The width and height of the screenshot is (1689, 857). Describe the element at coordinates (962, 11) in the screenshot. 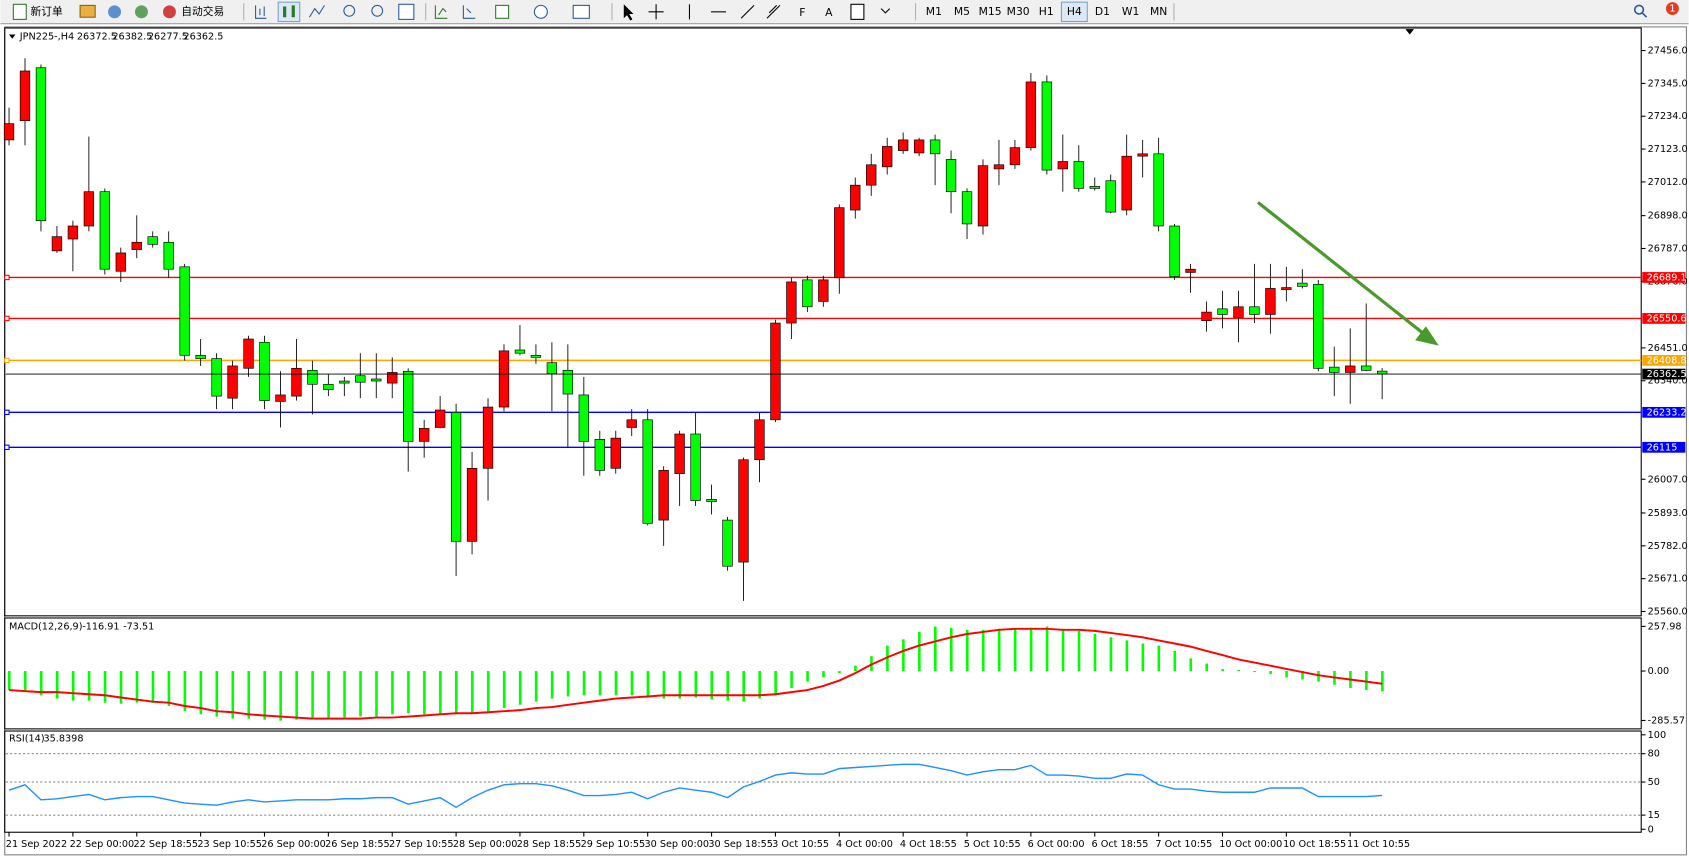

I see `timeframe-button: M5` at that location.